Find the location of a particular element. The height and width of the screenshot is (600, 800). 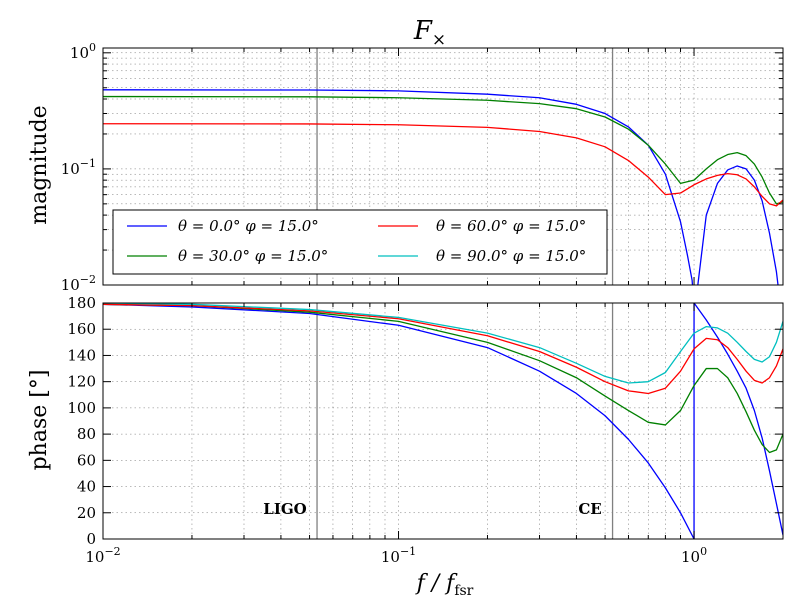

y-tick-label: 20 is located at coordinates (86, 513).